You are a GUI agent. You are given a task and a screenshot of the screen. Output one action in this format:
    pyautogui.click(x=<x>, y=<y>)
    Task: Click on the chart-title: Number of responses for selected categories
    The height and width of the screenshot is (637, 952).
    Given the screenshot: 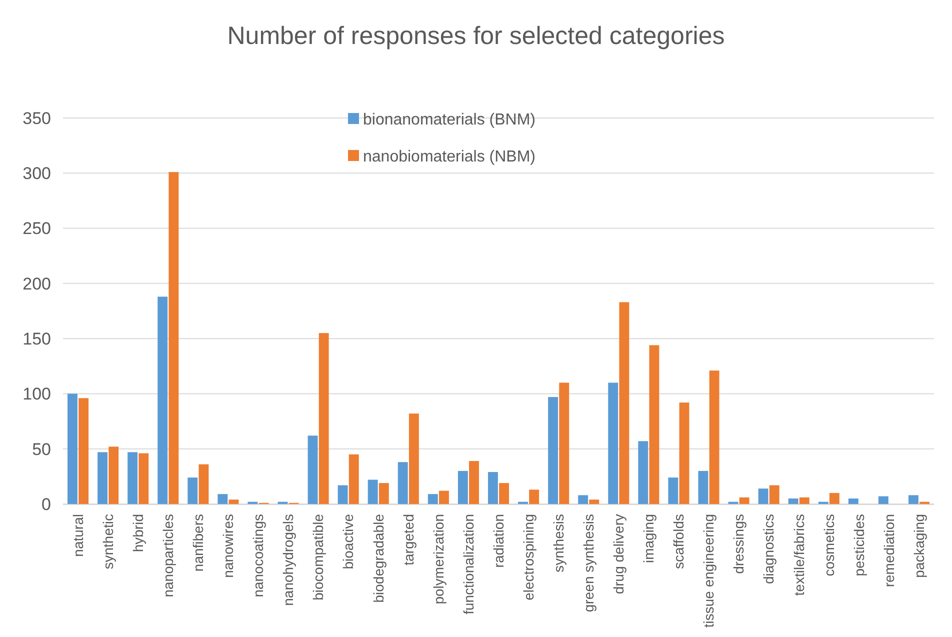 What is the action you would take?
    pyautogui.click(x=476, y=36)
    